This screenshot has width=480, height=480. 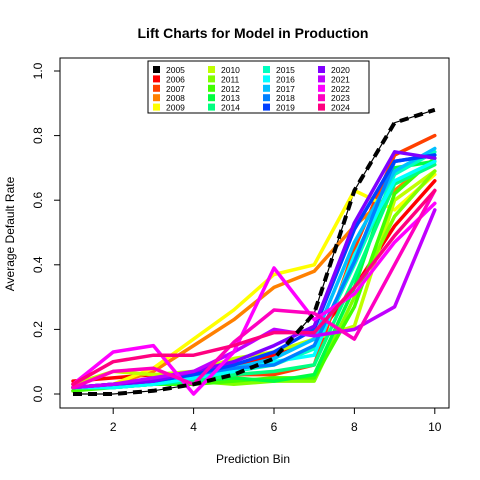 What do you see at coordinates (340, 108) in the screenshot?
I see `legend-label-2024: 2024` at bounding box center [340, 108].